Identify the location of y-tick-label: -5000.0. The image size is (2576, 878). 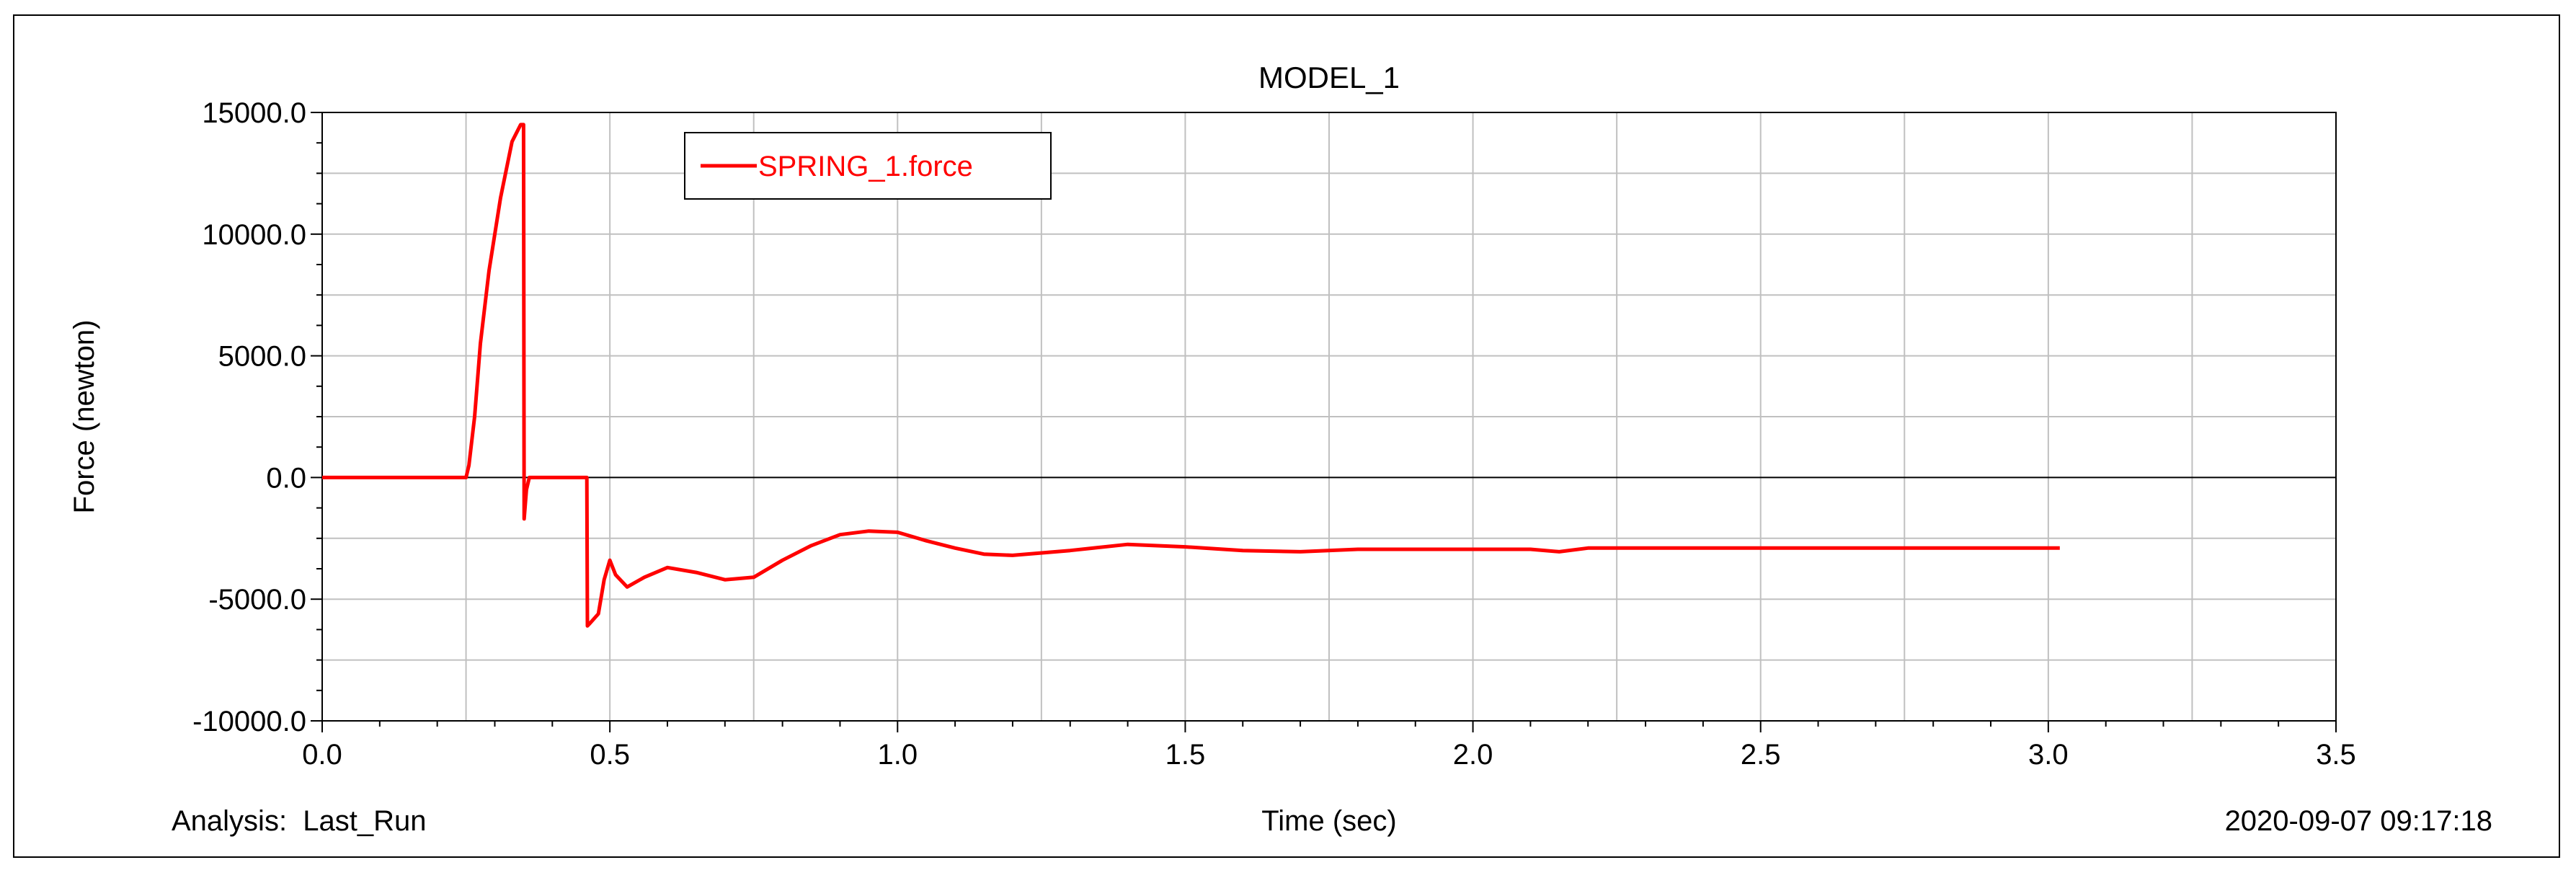
(257, 600).